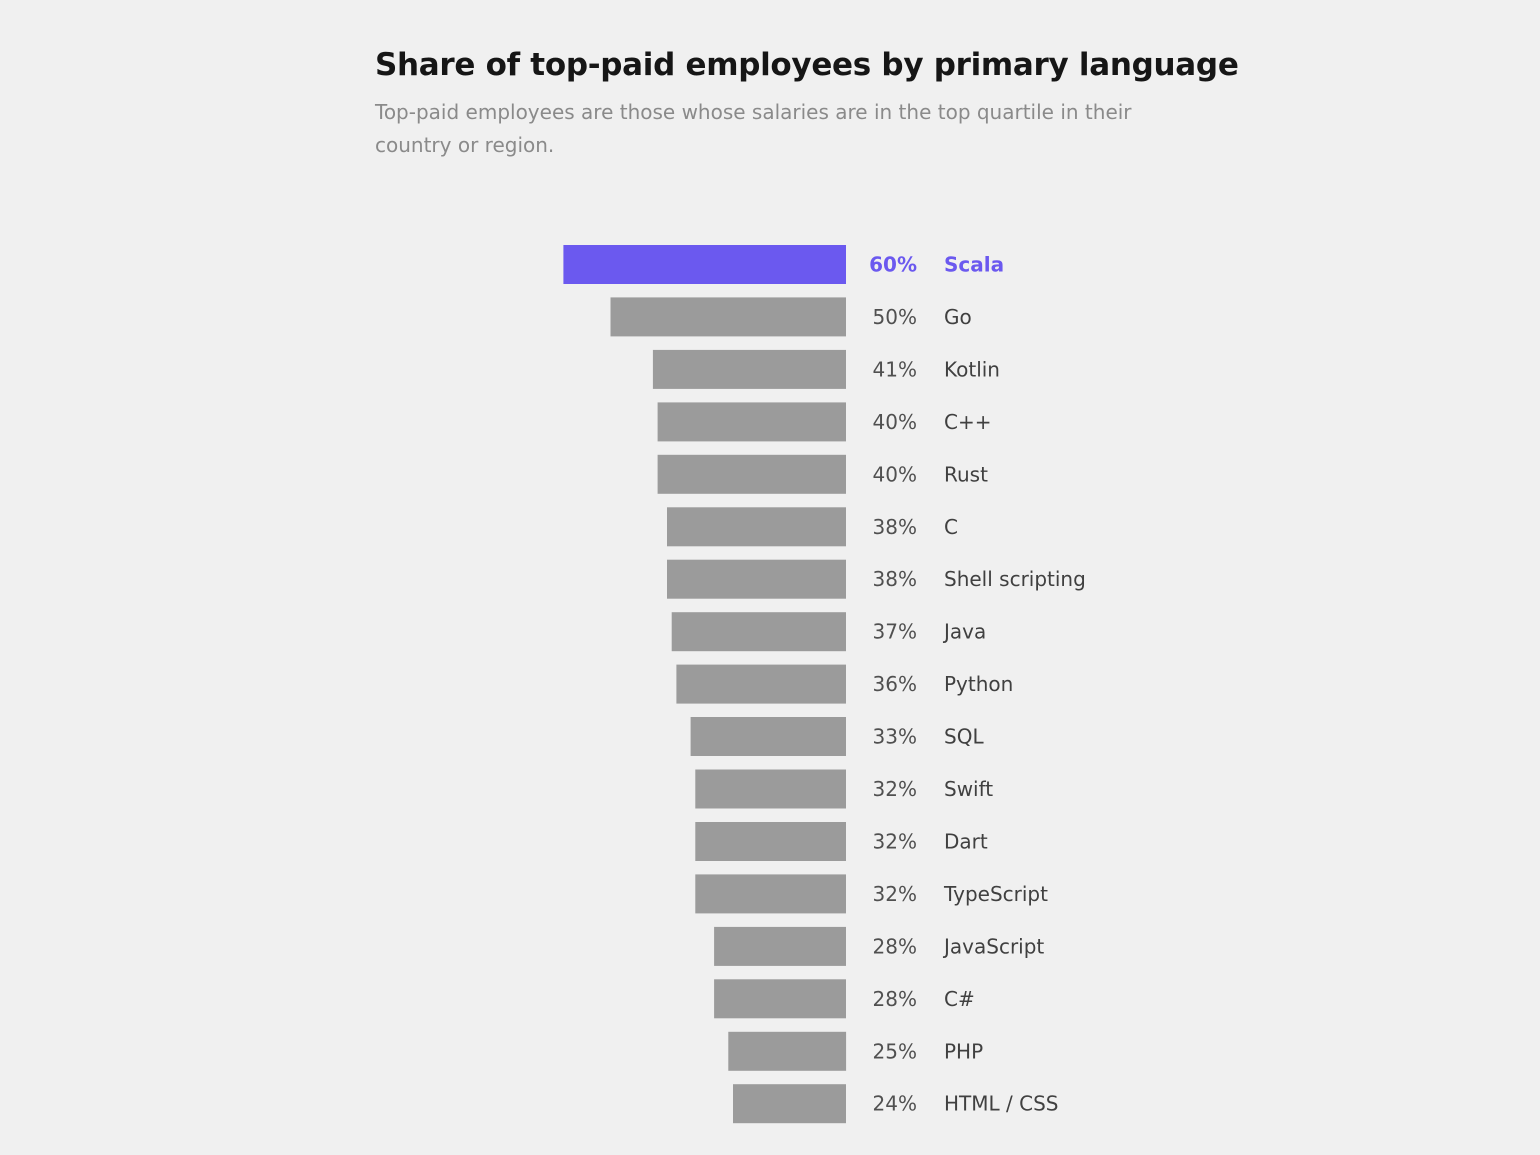 The height and width of the screenshot is (1155, 1540). Describe the element at coordinates (995, 894) in the screenshot. I see `category-label: TypeScript` at that location.